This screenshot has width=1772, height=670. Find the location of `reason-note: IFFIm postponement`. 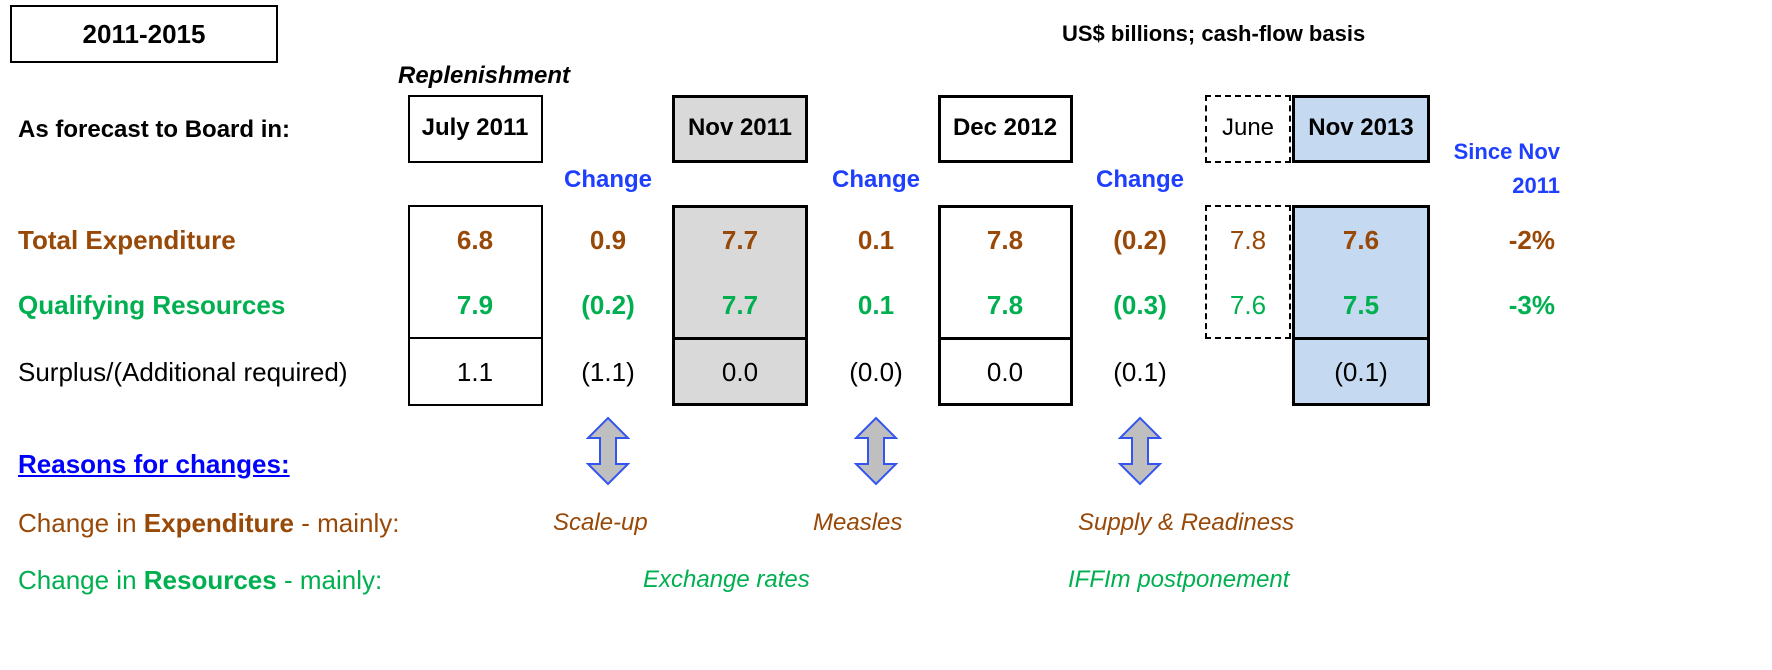

reason-note: IFFIm postponement is located at coordinates (1179, 579).